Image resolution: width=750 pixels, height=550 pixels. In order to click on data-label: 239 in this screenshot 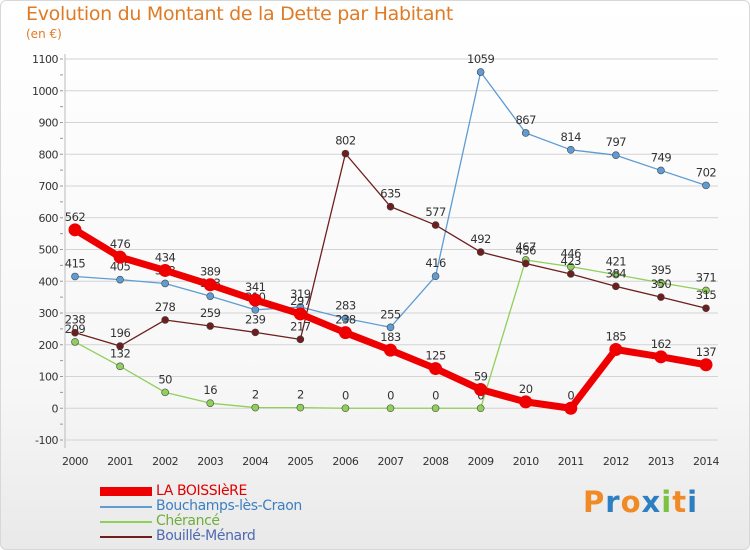, I will do `click(255, 319)`.